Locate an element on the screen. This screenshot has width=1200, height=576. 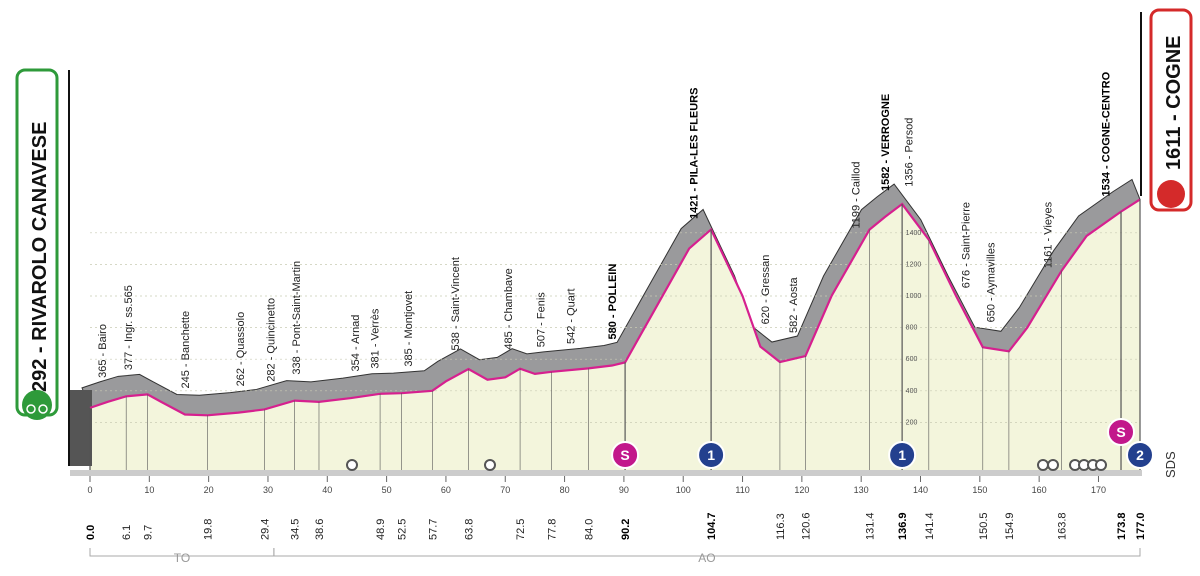
finish-icon is located at coordinates (1171, 194).